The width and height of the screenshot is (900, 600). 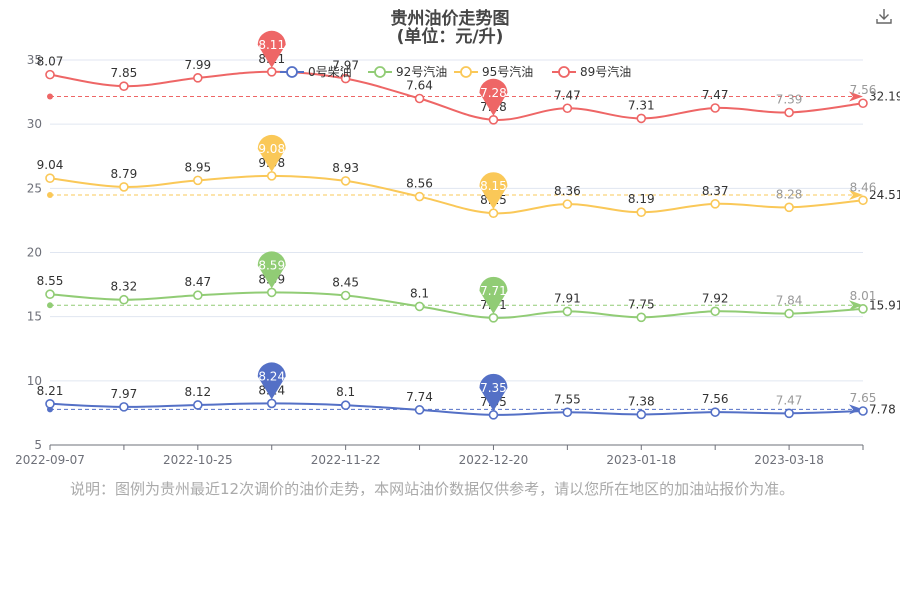 What do you see at coordinates (884, 305) in the screenshot?
I see `average-label: 15.91` at bounding box center [884, 305].